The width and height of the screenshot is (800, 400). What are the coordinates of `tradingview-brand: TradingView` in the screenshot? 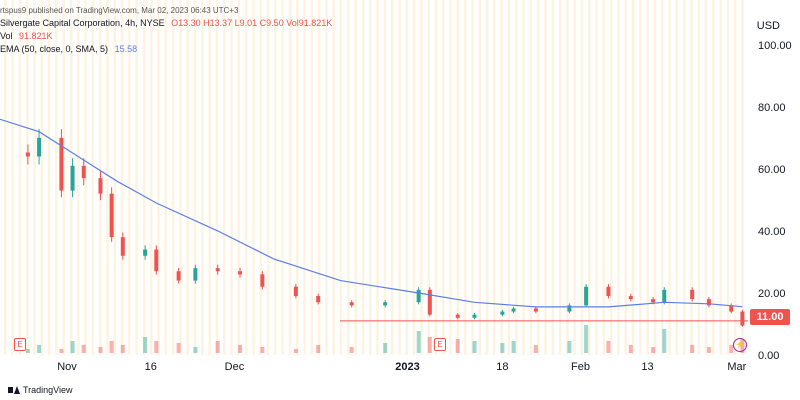 It's located at (40, 390).